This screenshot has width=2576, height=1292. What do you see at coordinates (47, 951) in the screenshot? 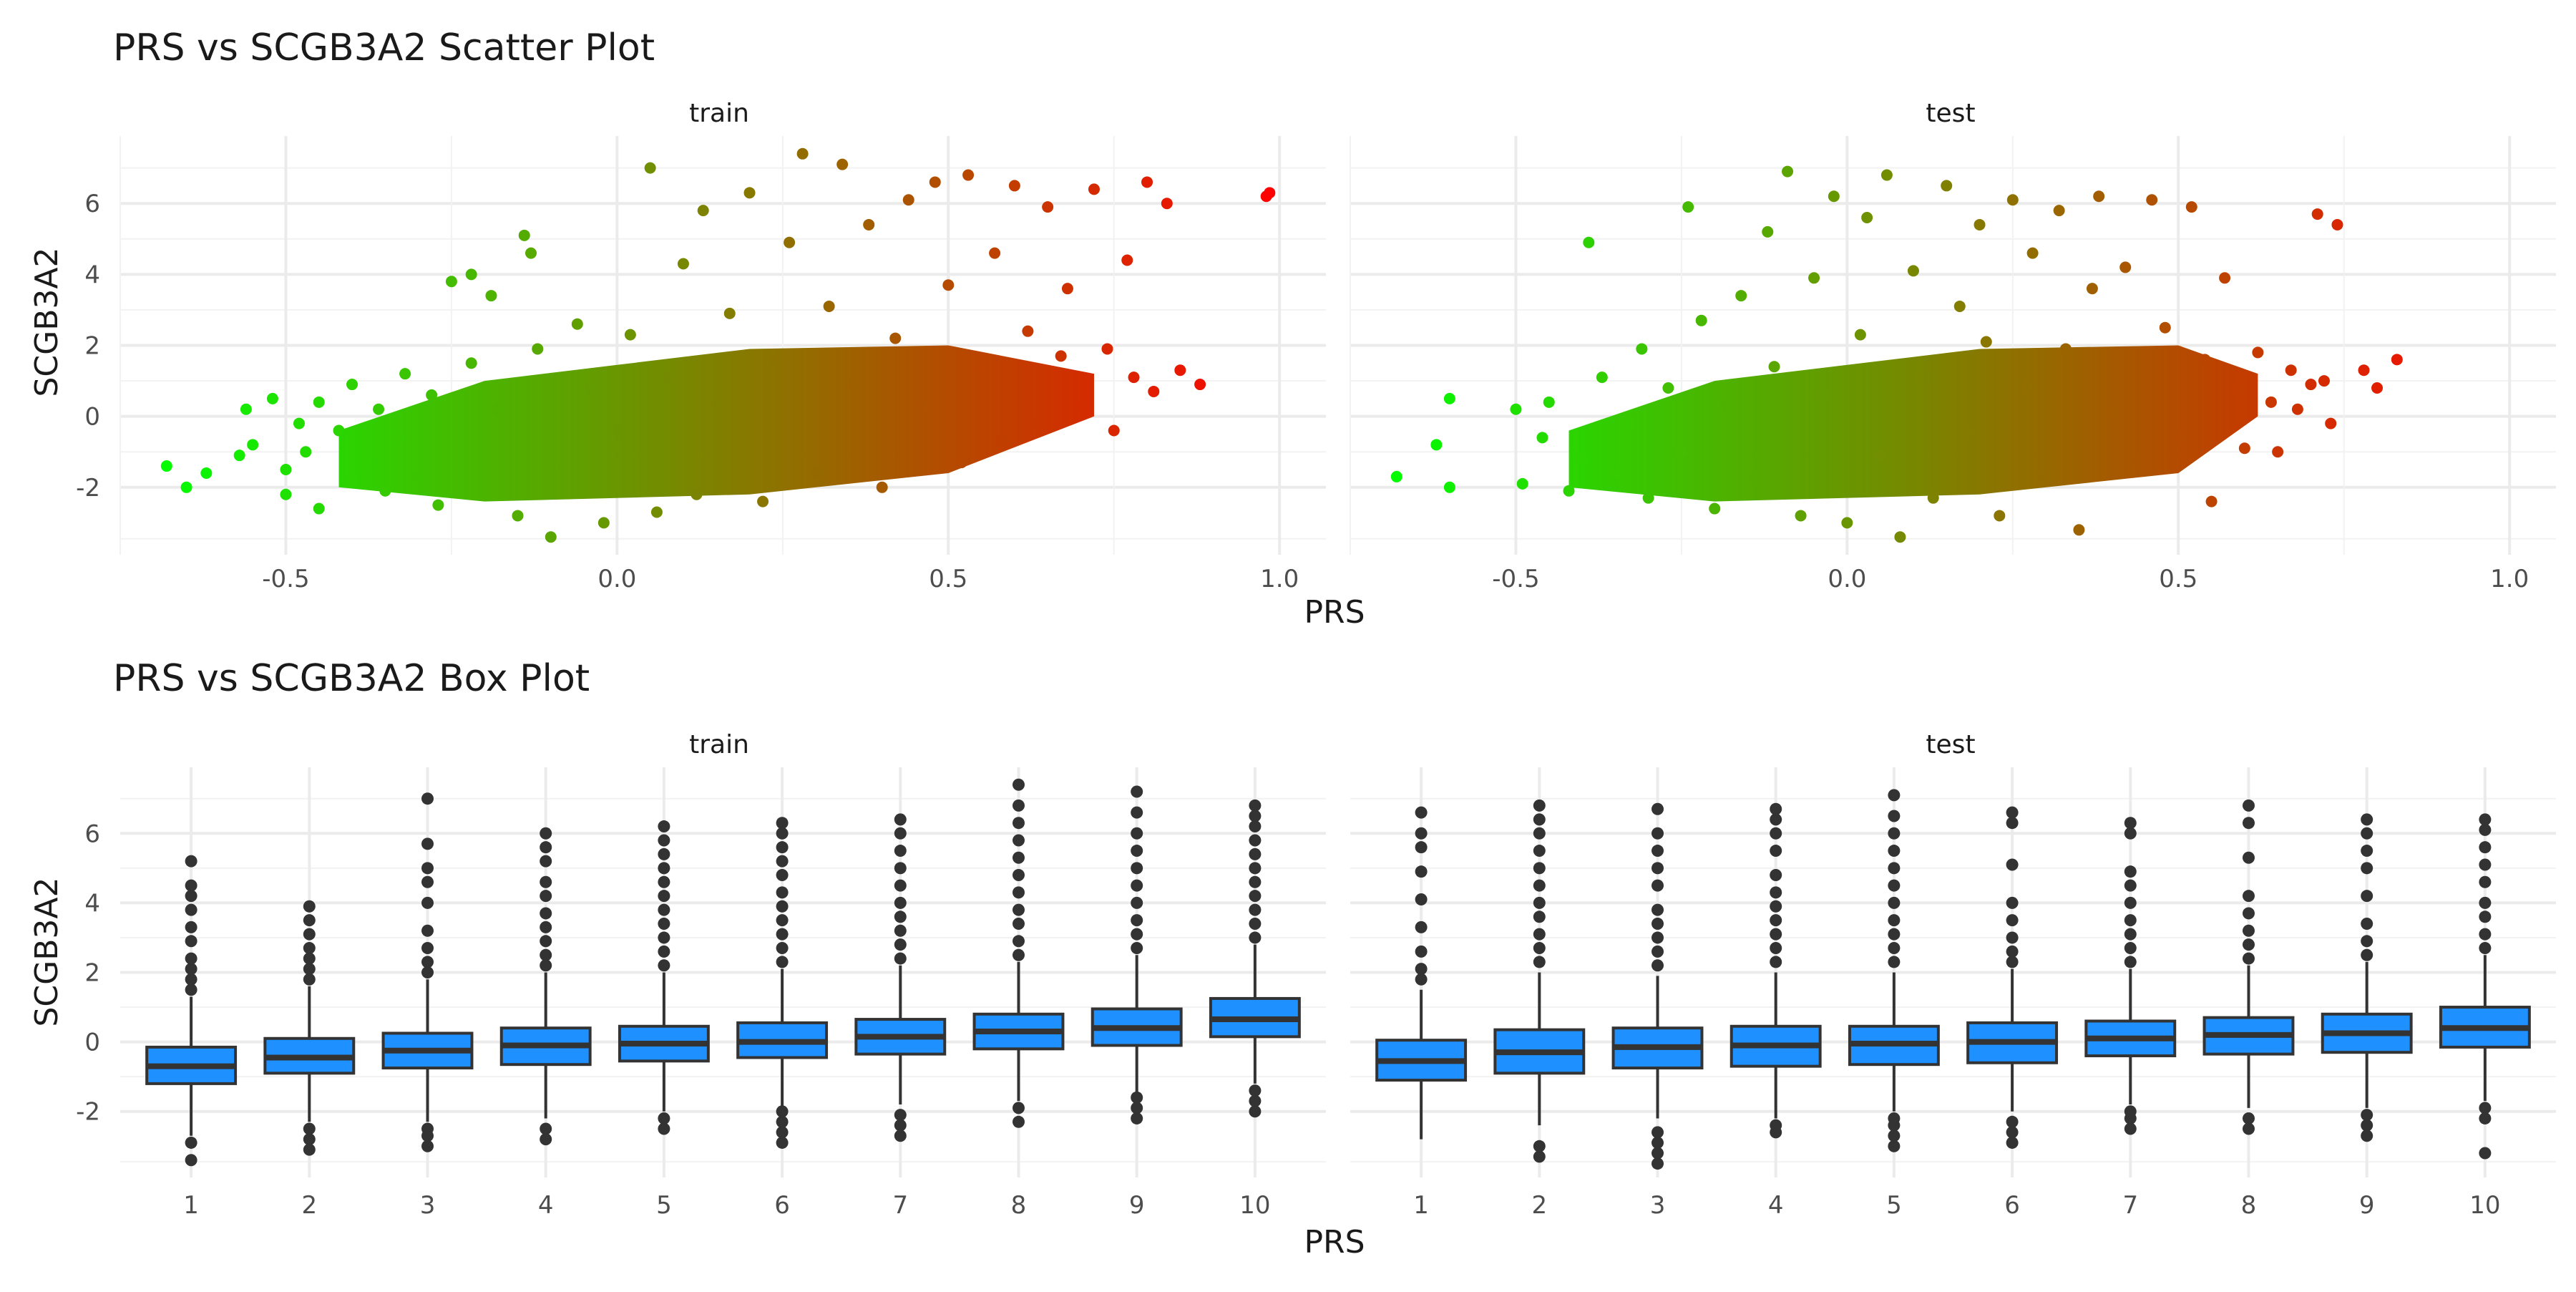
I see `box-y-axis-title: SCGB3A2` at bounding box center [47, 951].